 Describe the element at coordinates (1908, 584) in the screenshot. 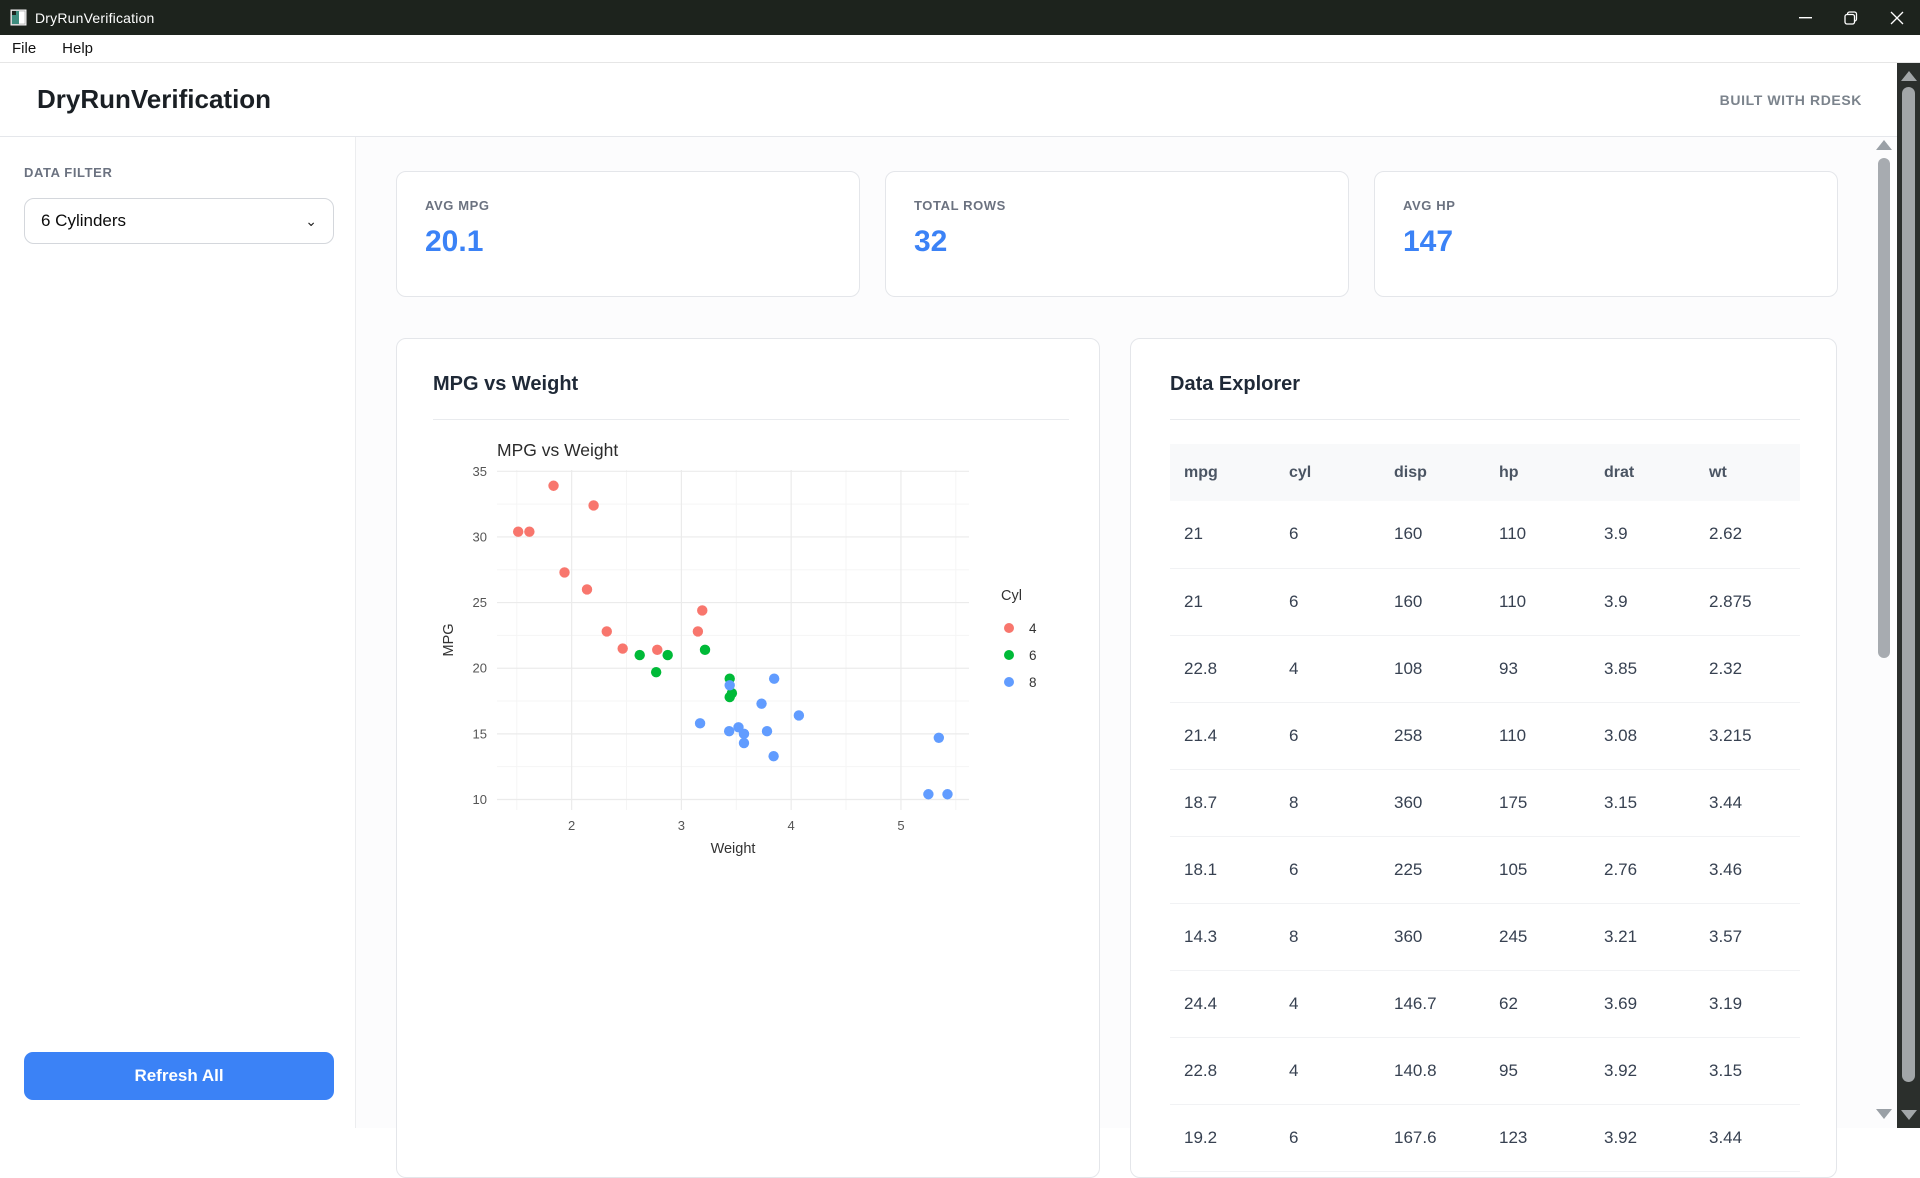

I see `window-scrollbar-thumb` at that location.